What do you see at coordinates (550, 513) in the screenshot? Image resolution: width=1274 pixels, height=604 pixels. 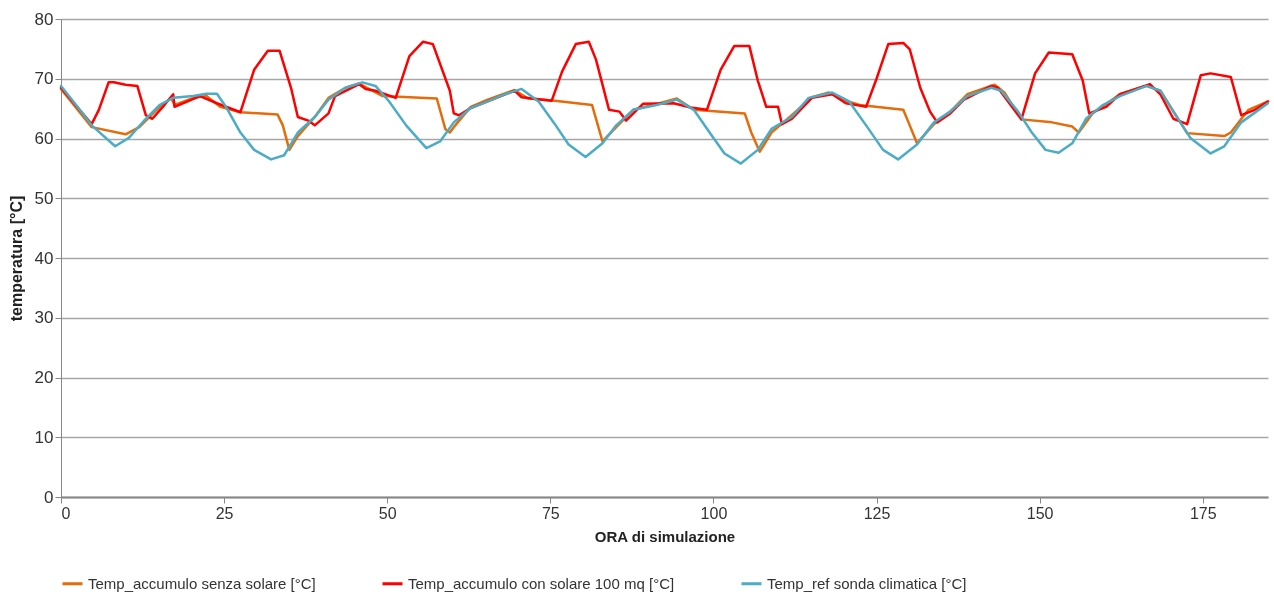 I see `x-tick-label: 75` at bounding box center [550, 513].